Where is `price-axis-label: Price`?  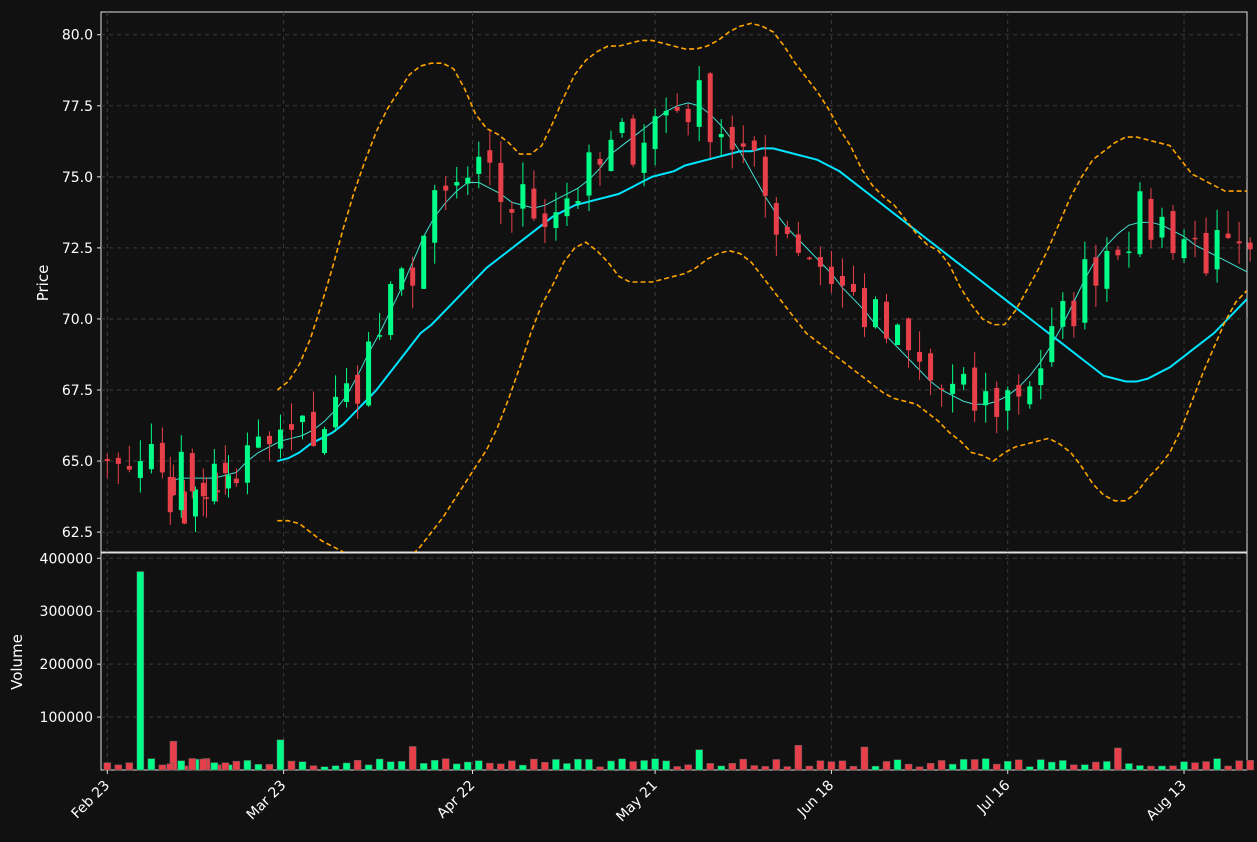 price-axis-label: Price is located at coordinates (43, 283).